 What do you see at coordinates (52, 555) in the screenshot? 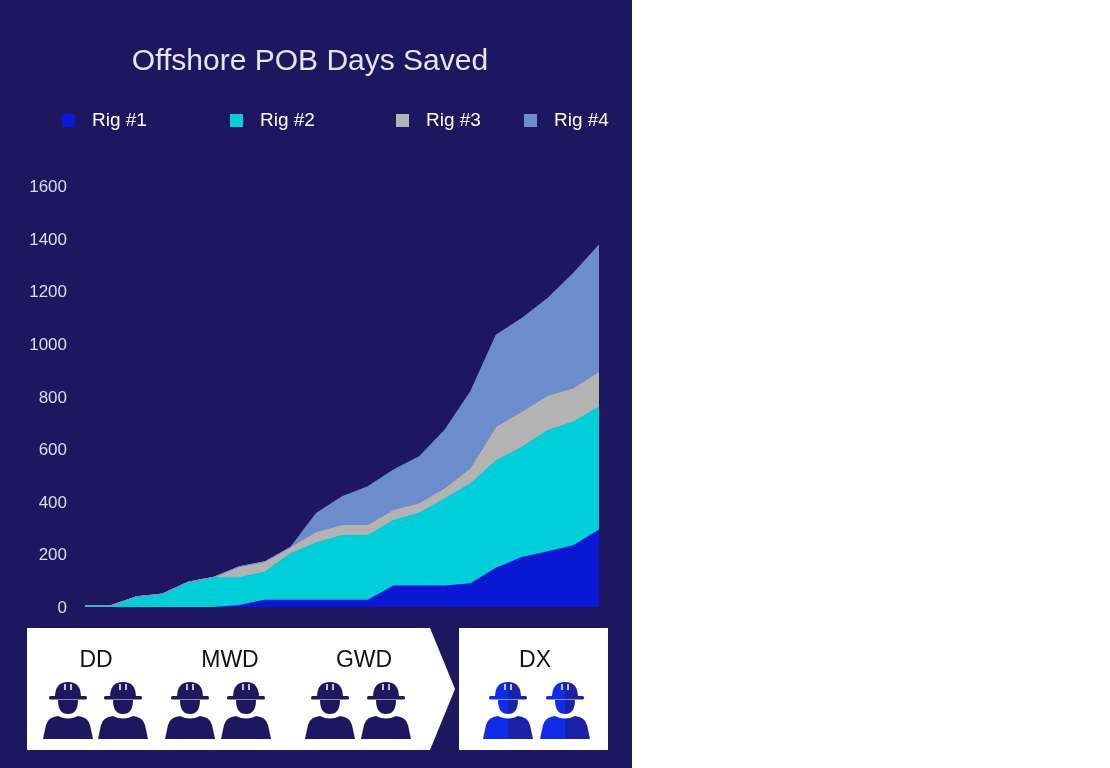
I see `y-tick-label: 200` at bounding box center [52, 555].